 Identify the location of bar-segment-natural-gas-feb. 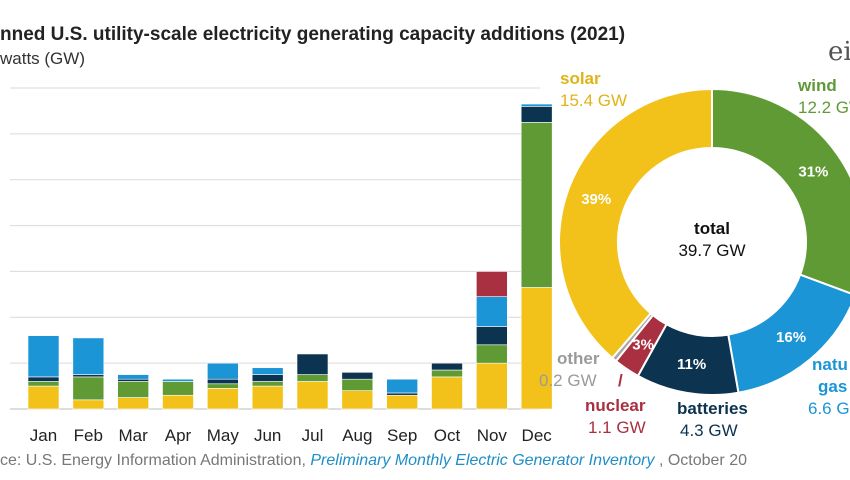
(88, 356).